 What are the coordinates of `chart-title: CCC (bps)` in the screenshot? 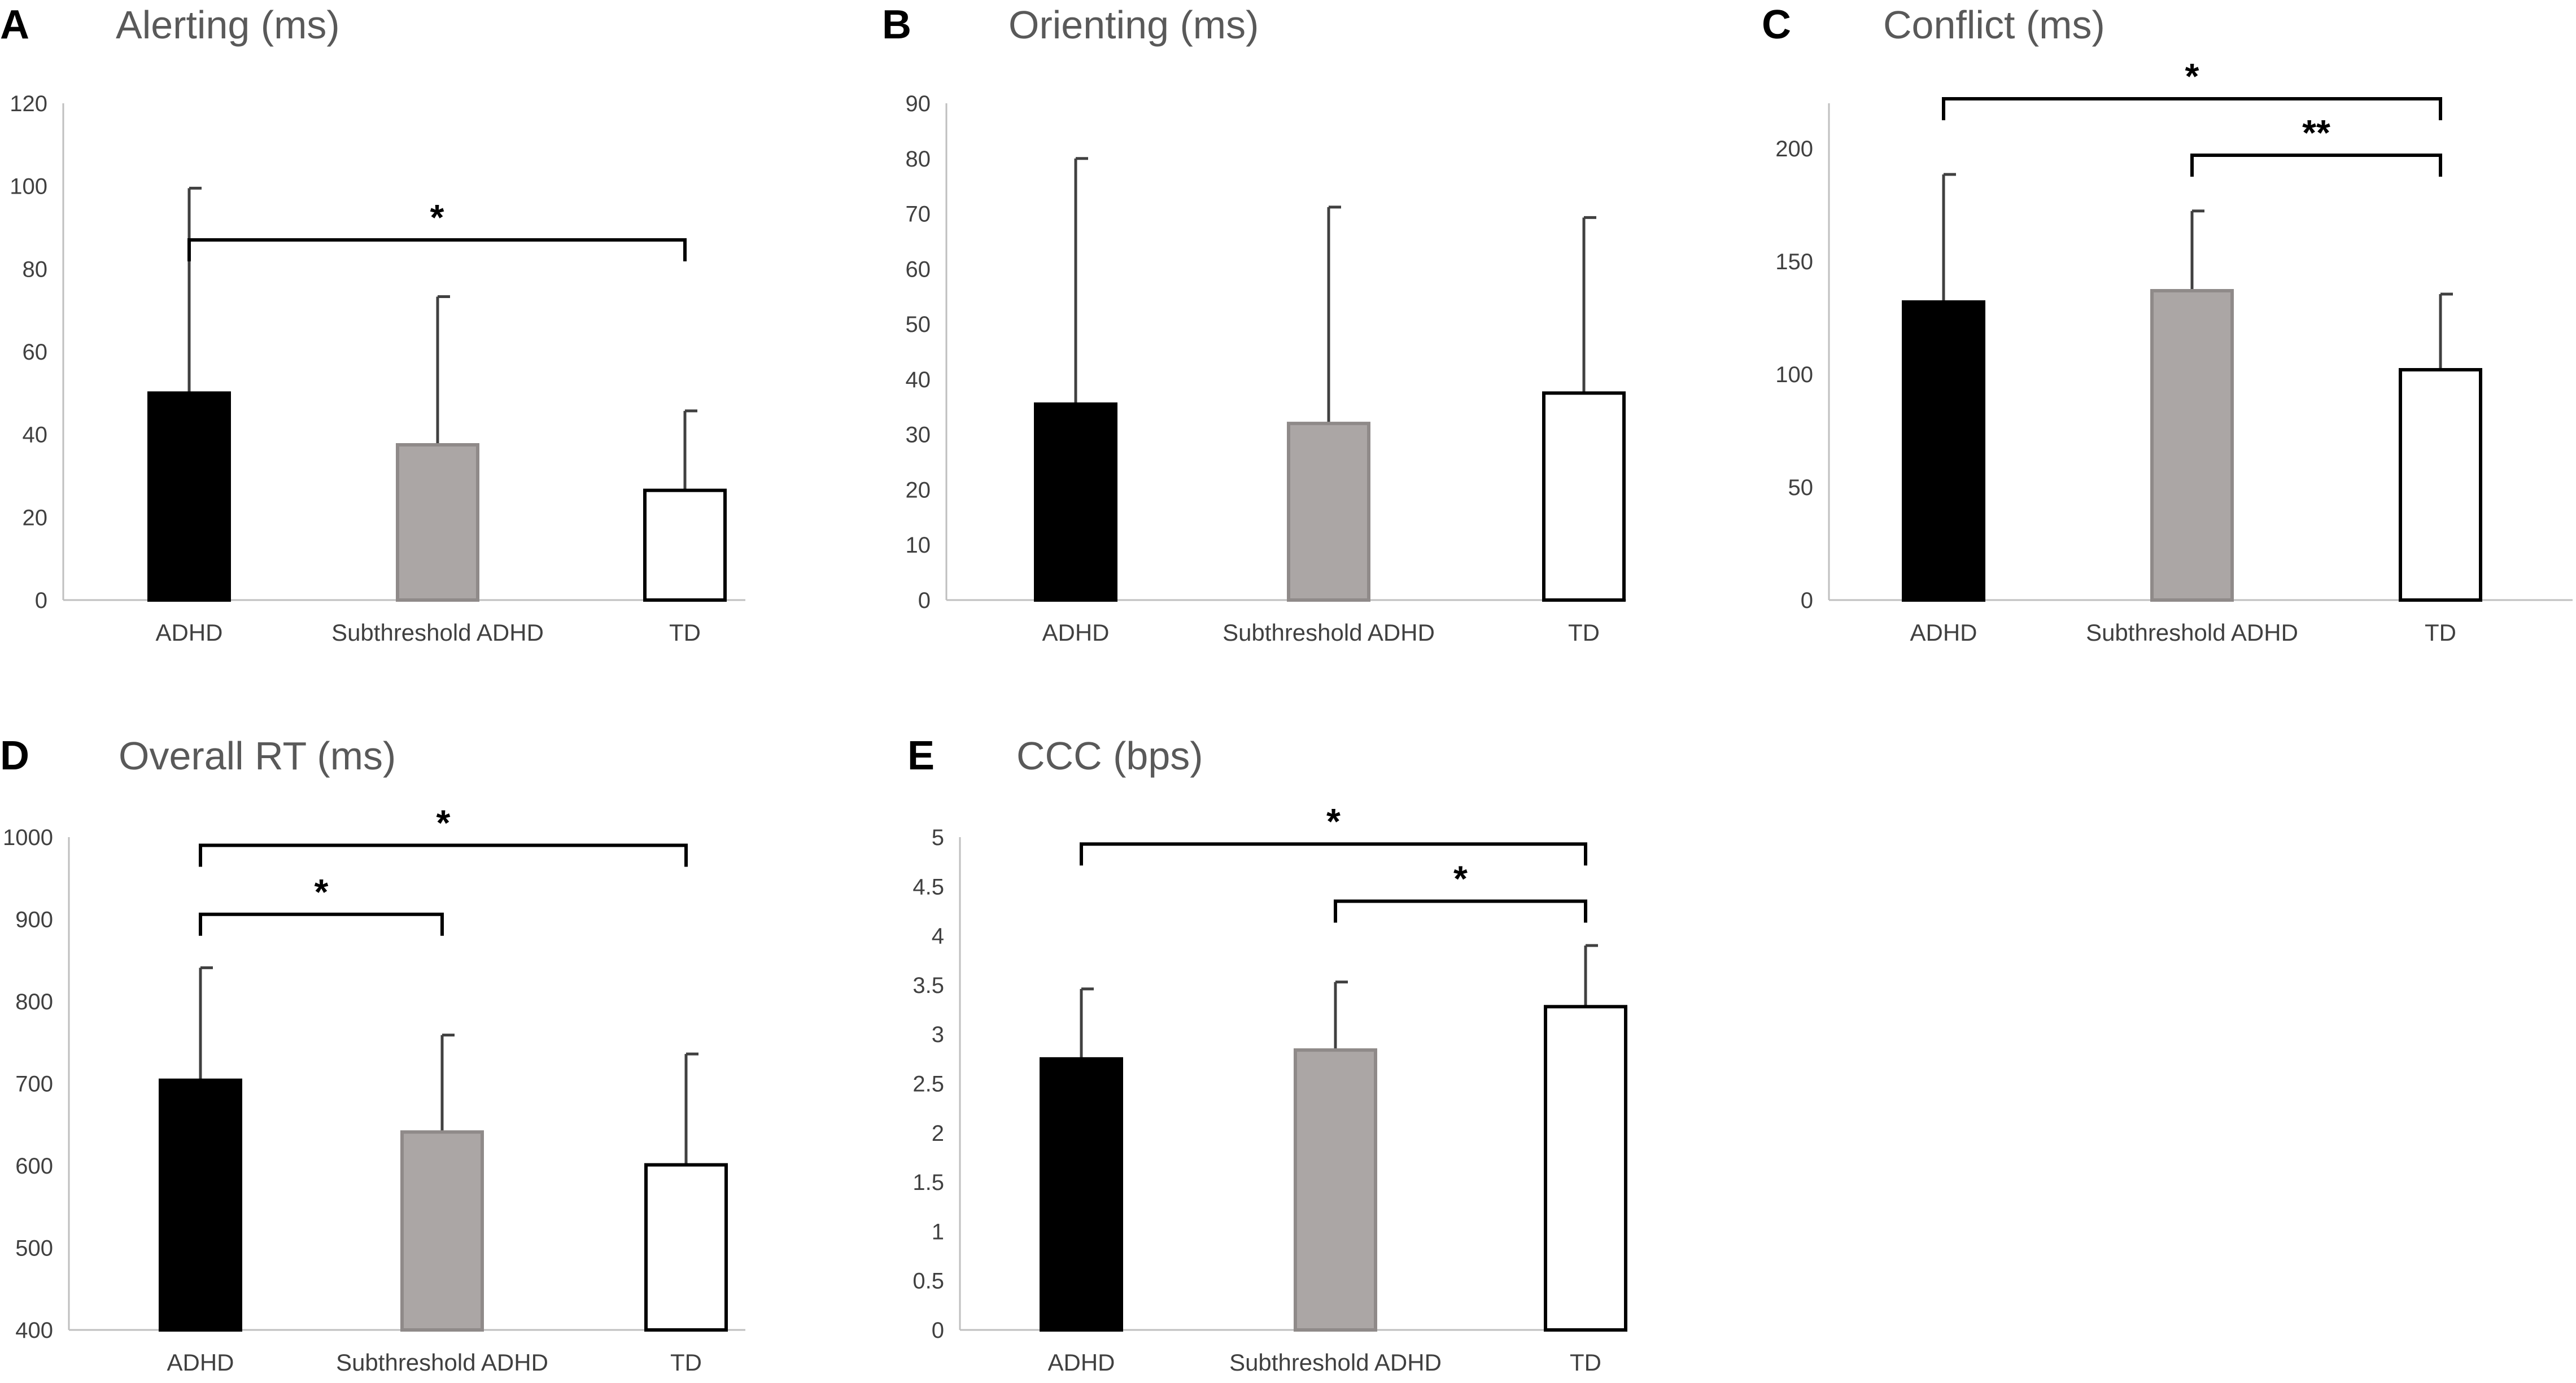 It's located at (1110, 756).